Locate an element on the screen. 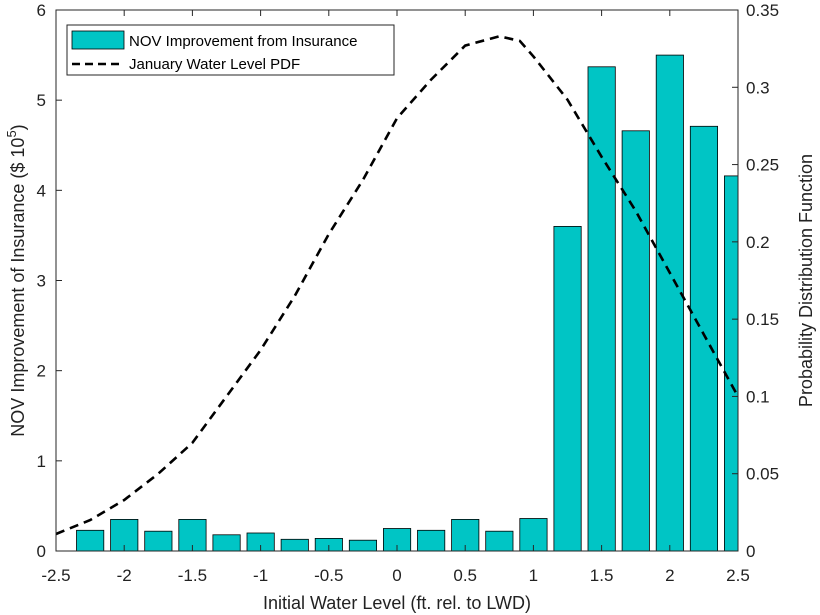 The height and width of the screenshot is (615, 820). y-left-axis-title: NOV Improvement of Insurance ($ 105) is located at coordinates (16, 280).